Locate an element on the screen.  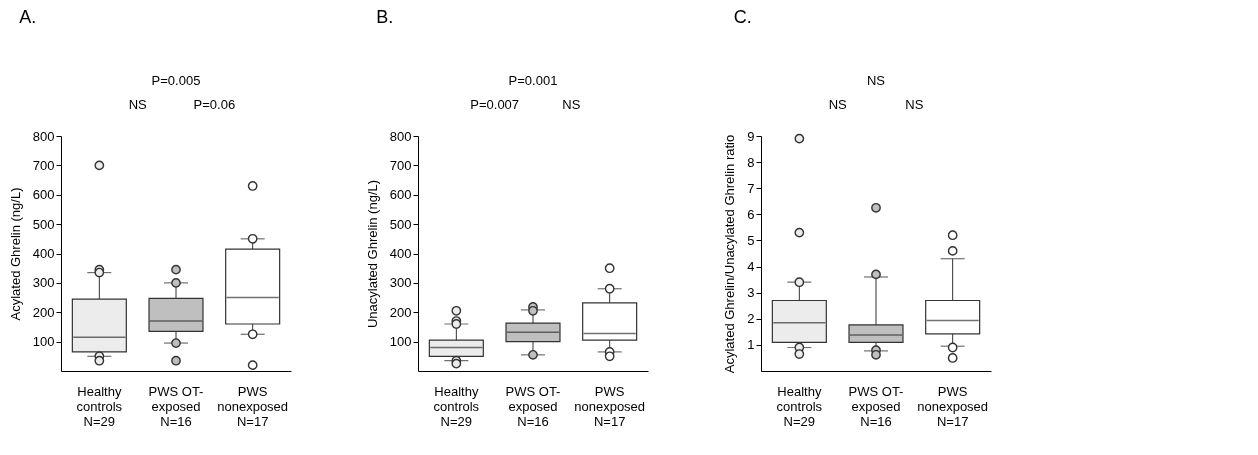
y-tick-label: 5 is located at coordinates (751, 240).